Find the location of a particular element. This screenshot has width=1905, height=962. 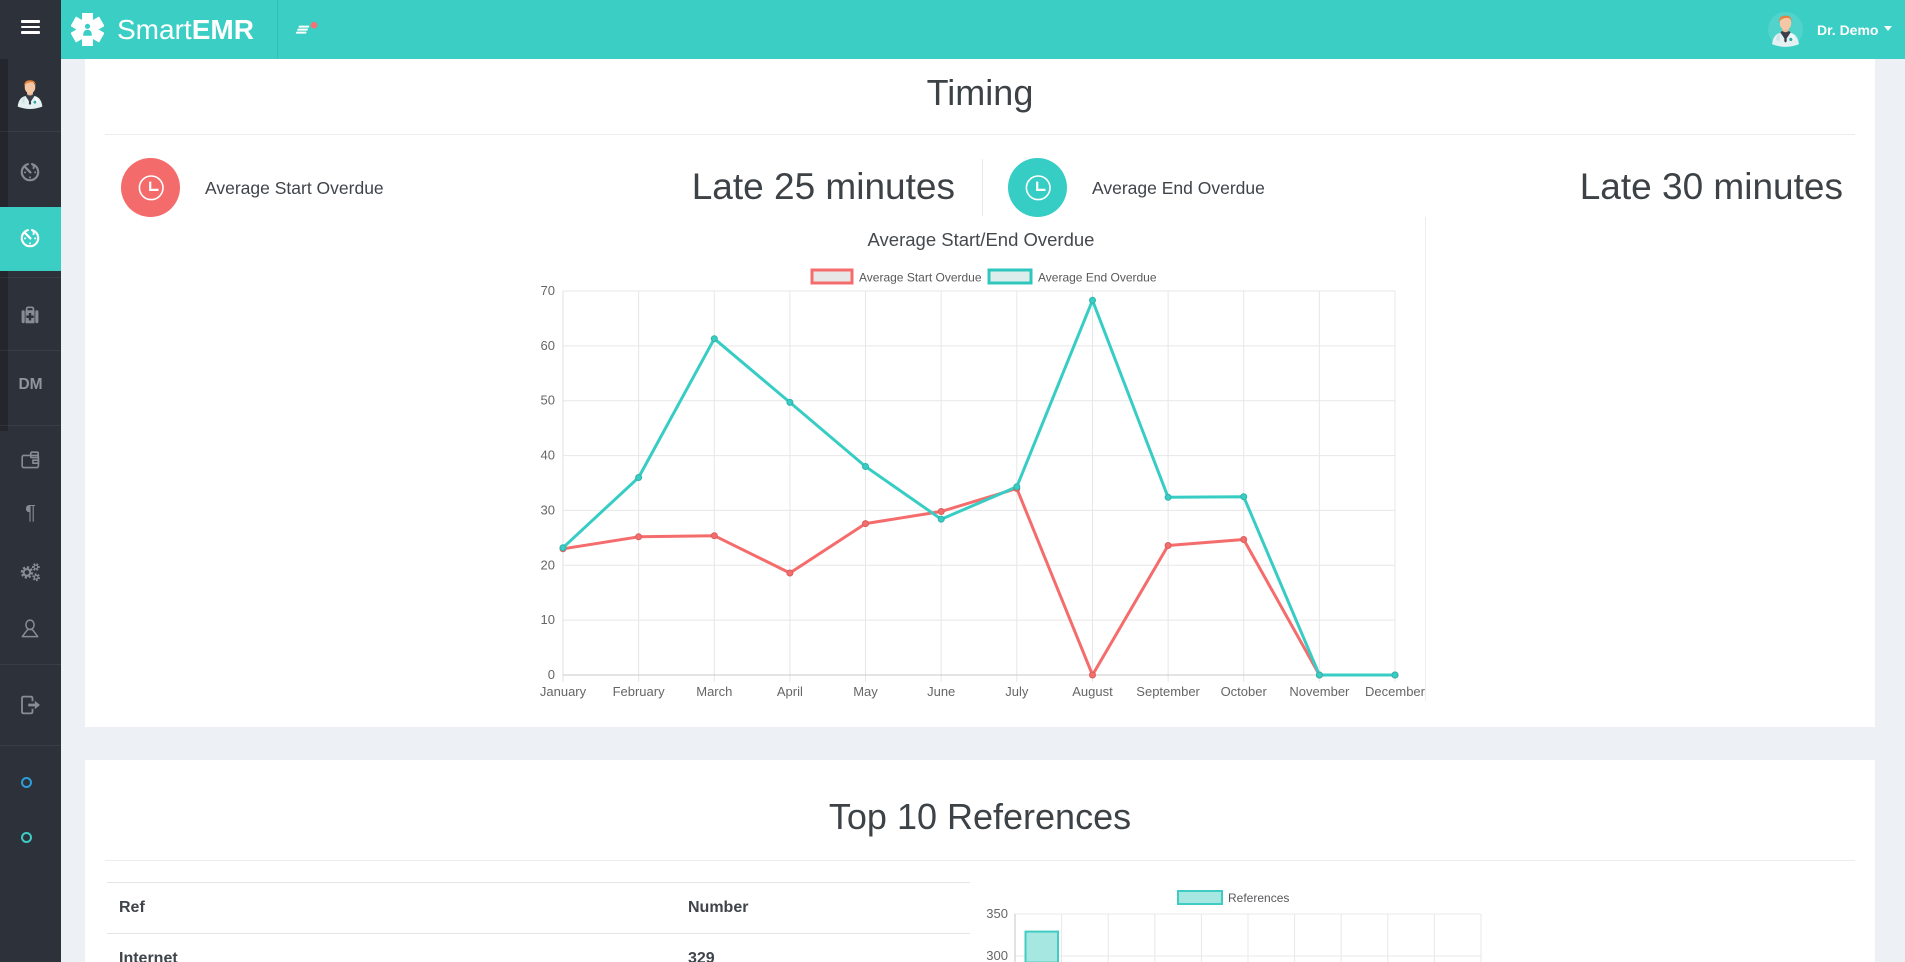

svg-text: July is located at coordinates (1017, 691).